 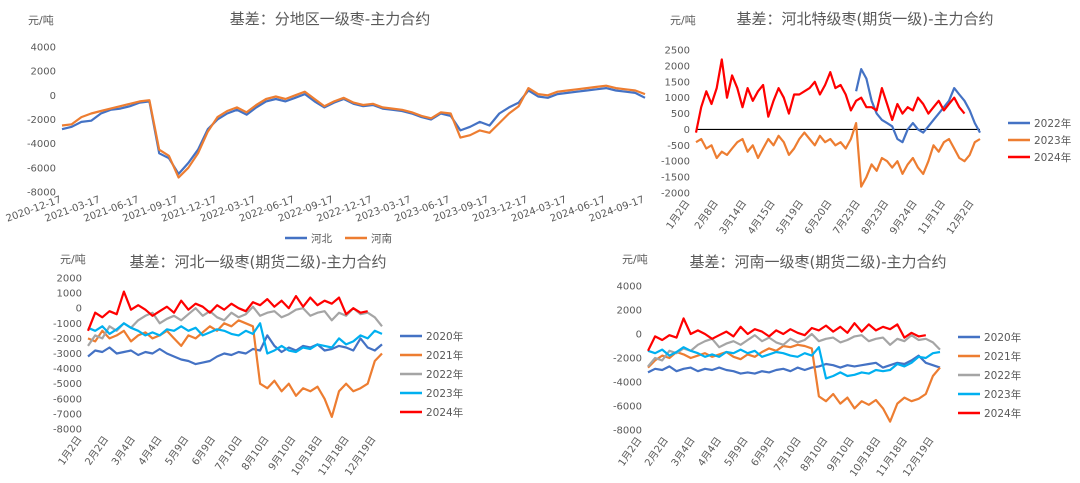 I want to click on y-tick-label: 1500, so click(x=677, y=82).